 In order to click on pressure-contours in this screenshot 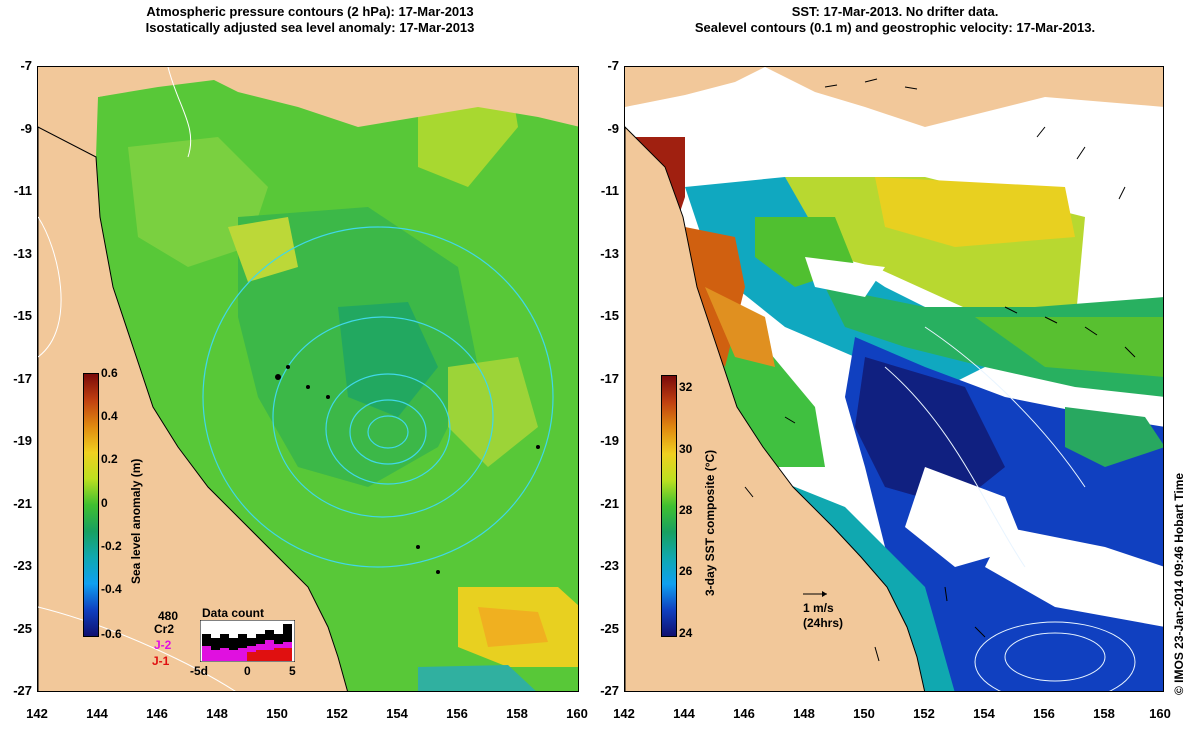, I will do `click(378, 397)`.